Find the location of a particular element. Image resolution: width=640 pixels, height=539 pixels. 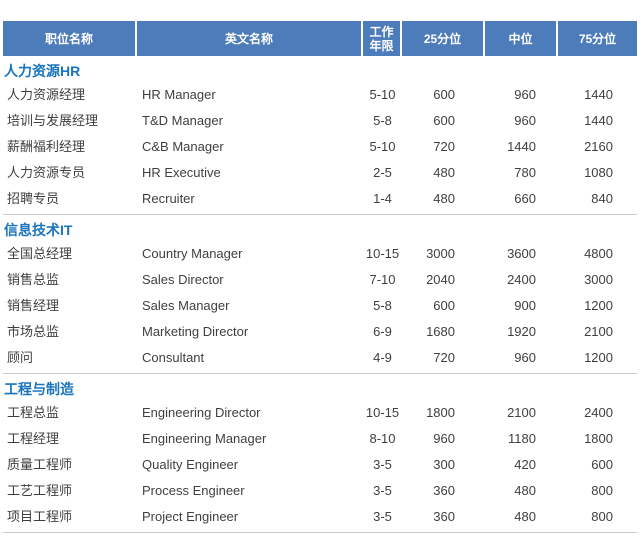

cell-years-experience: 2-5 is located at coordinates (382, 172).